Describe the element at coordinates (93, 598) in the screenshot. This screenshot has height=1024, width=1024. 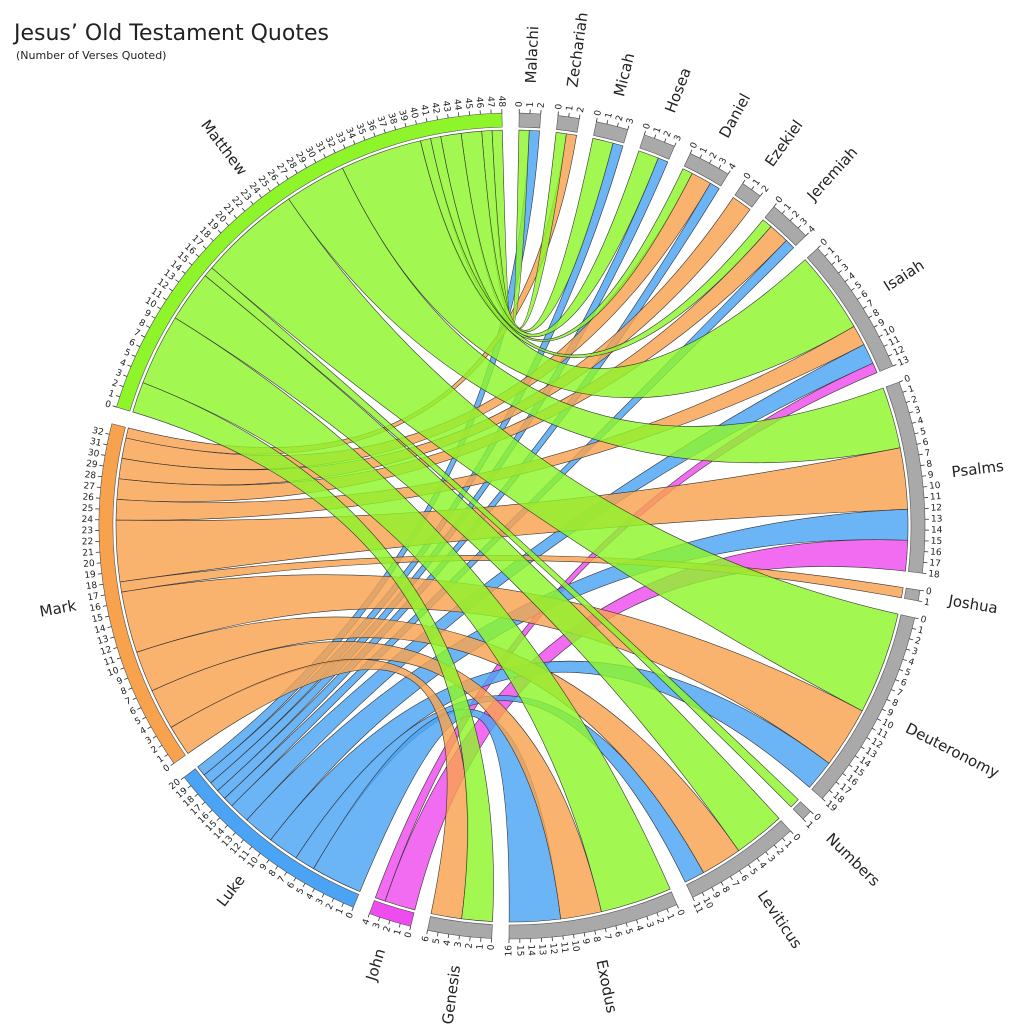
I see `tick-label: 17` at that location.